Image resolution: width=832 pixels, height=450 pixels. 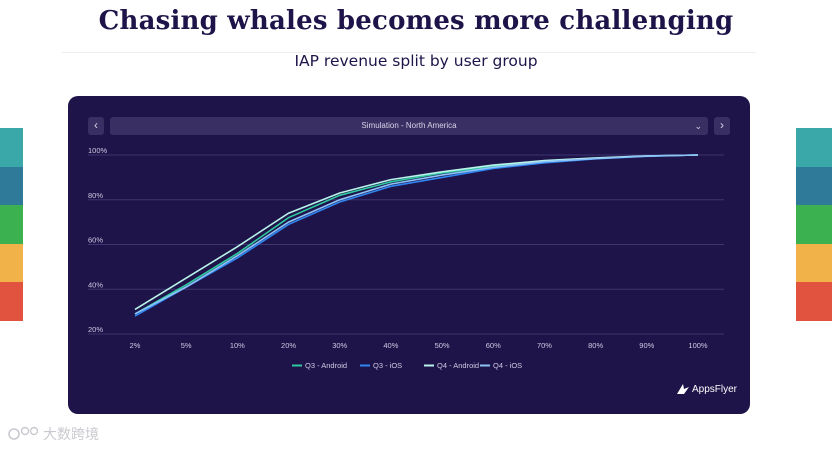 What do you see at coordinates (409, 52) in the screenshot?
I see `title-divider` at bounding box center [409, 52].